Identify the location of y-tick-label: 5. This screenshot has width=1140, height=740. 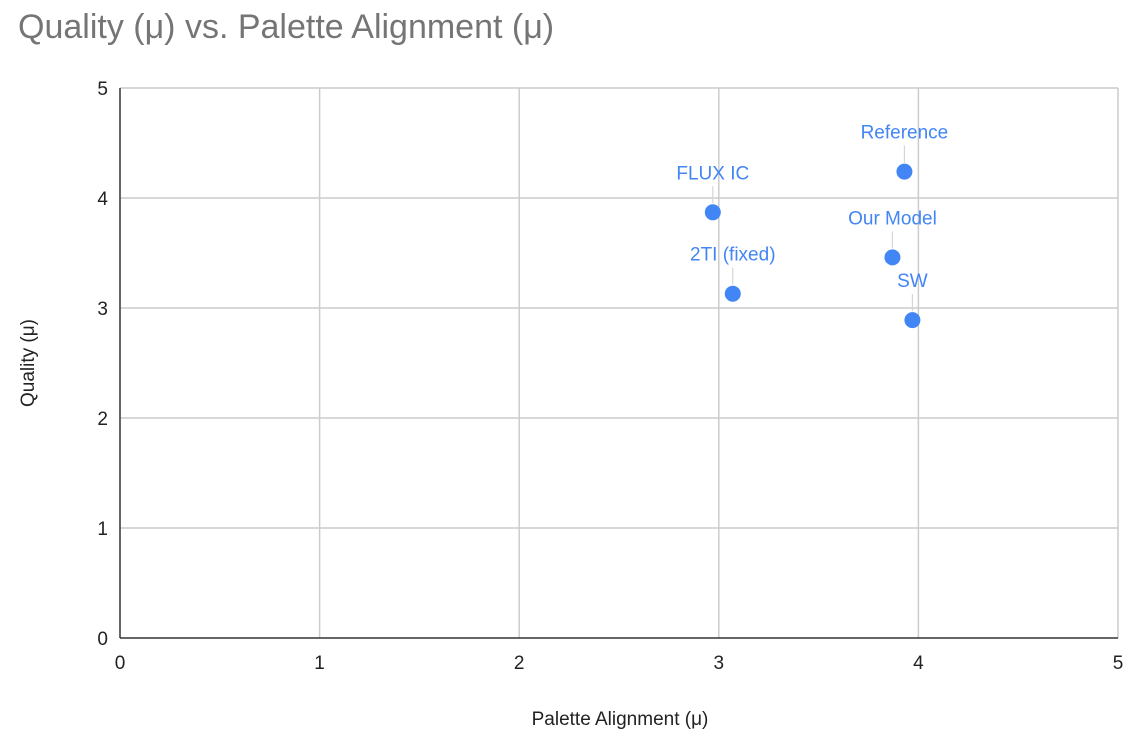
(102, 89).